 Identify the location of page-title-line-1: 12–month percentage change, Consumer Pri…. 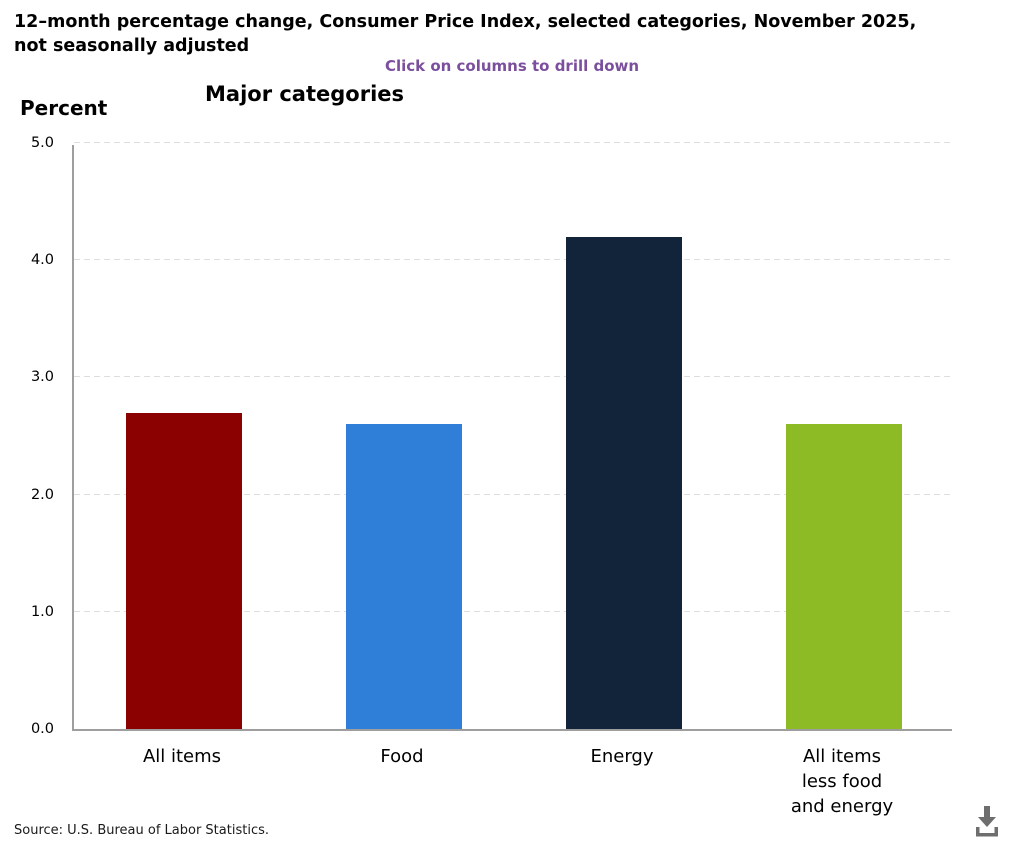
(465, 22).